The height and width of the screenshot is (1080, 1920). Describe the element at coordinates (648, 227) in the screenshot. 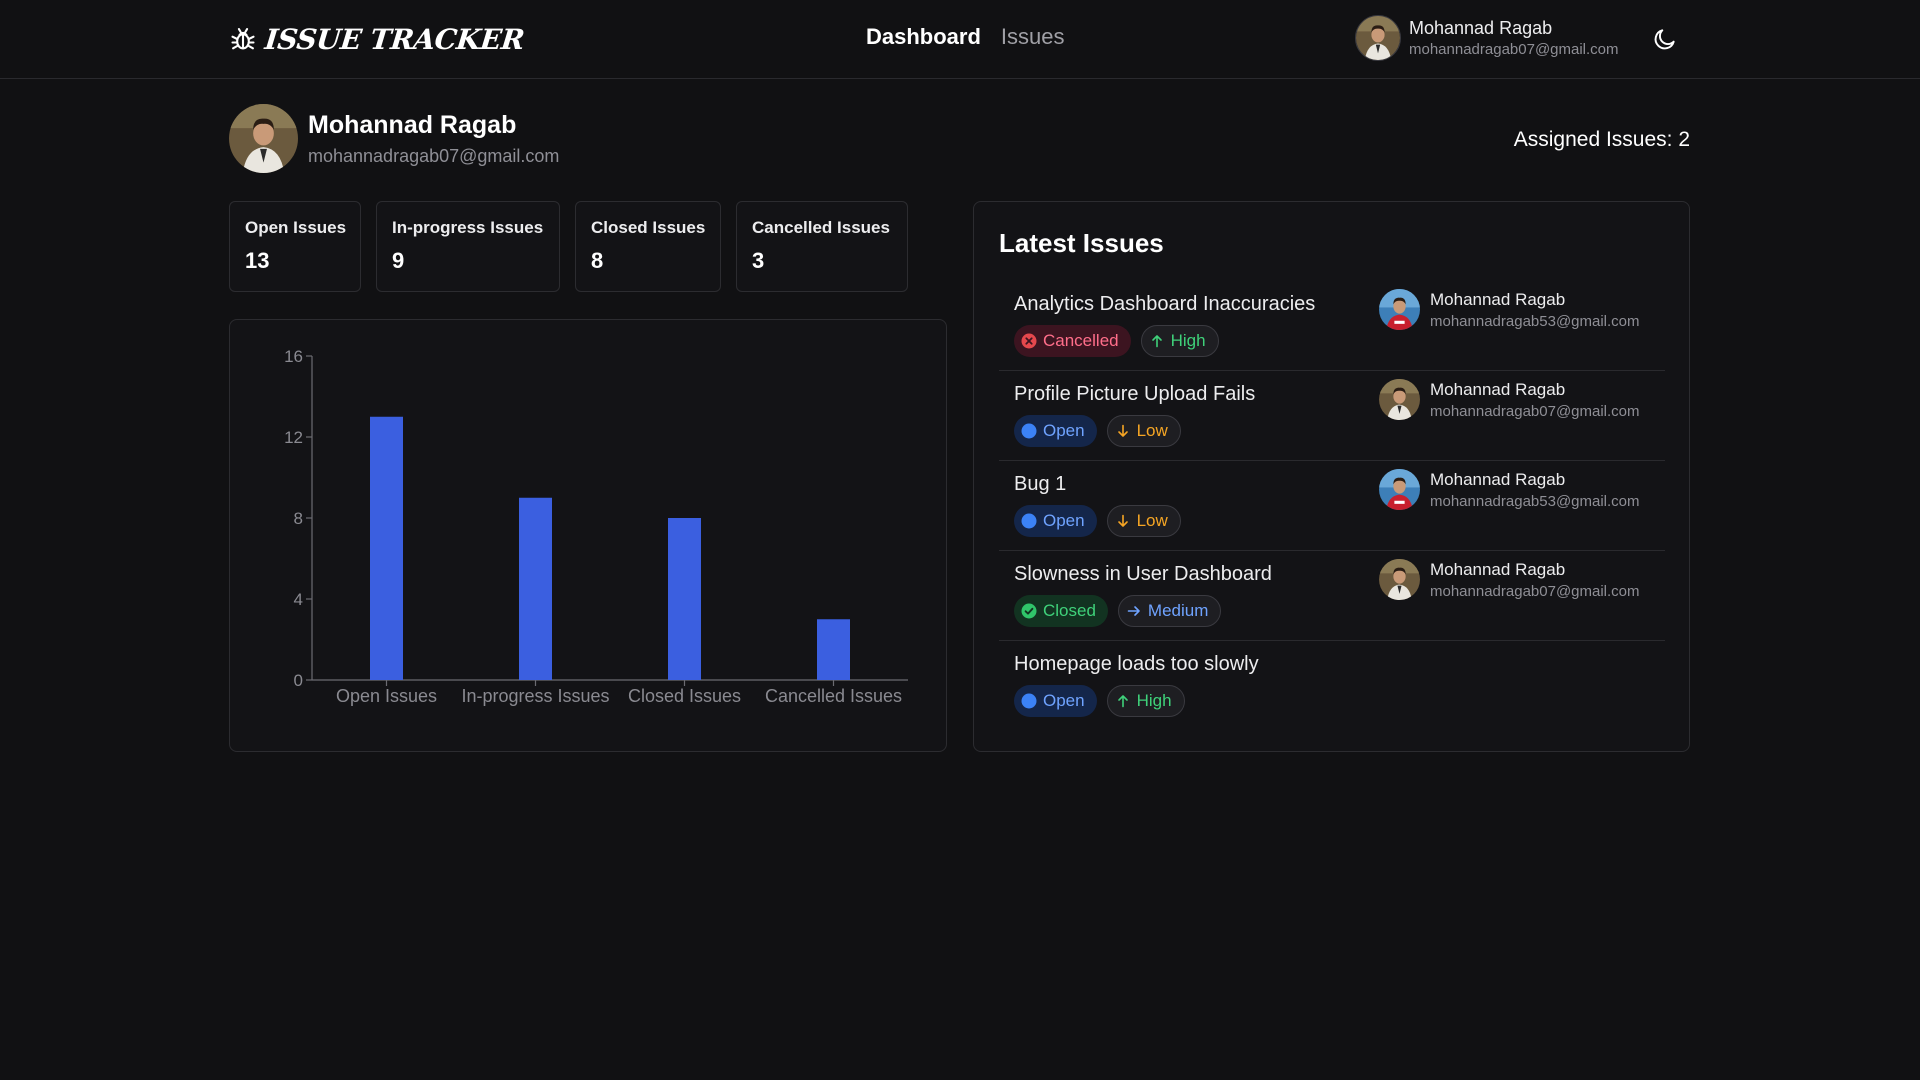

I see `stat-label: Closed Issues` at that location.